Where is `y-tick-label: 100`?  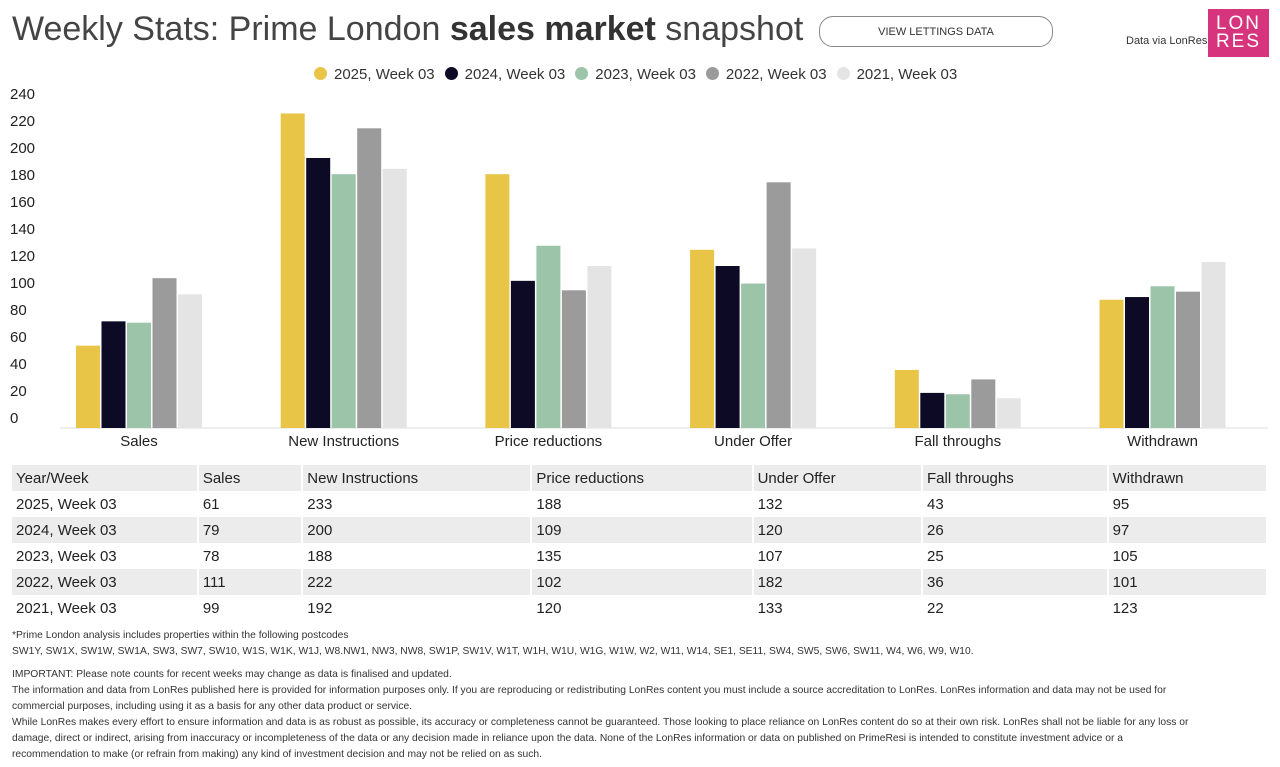 y-tick-label: 100 is located at coordinates (22, 283).